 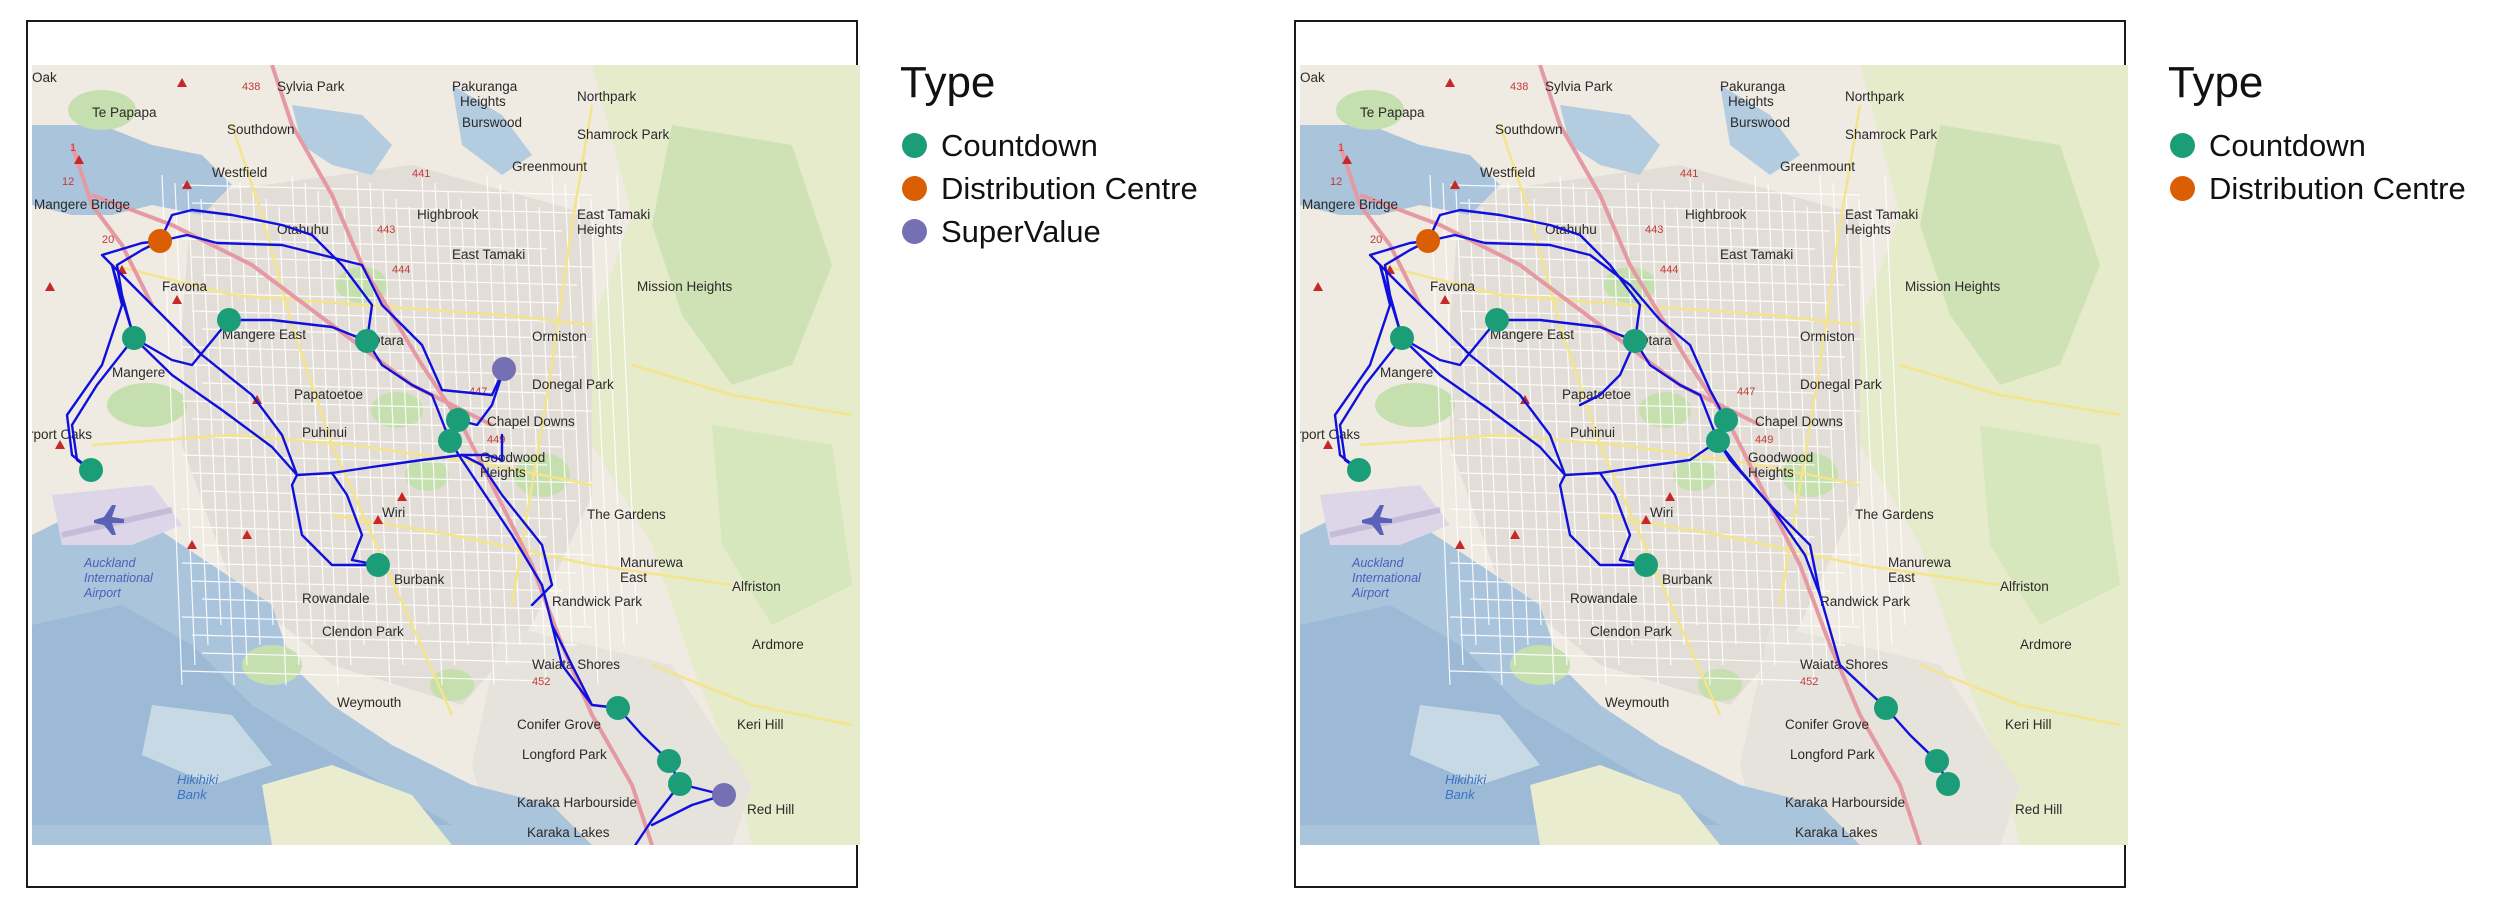 I want to click on place-label: Karaka Lakes, so click(x=1836, y=832).